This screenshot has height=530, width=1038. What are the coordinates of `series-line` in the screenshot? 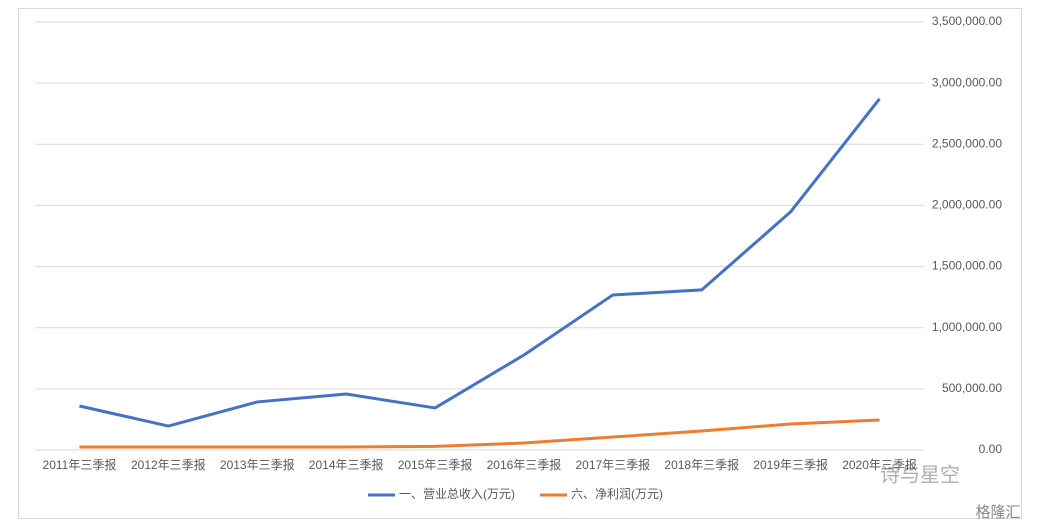 It's located at (479, 433).